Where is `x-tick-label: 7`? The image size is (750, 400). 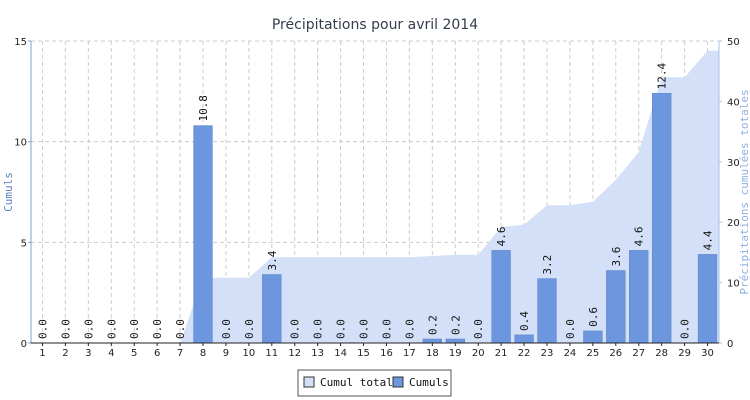 x-tick-label: 7 is located at coordinates (180, 353).